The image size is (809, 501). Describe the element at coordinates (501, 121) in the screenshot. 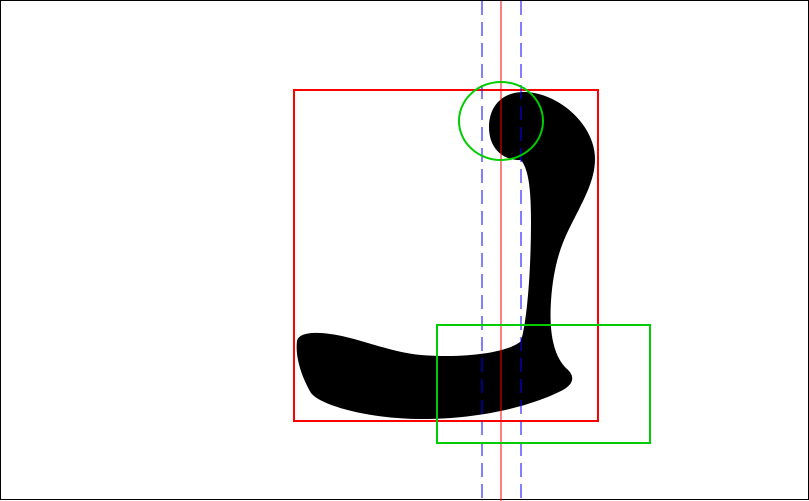

I see `top-terminal-highlight-circle` at that location.